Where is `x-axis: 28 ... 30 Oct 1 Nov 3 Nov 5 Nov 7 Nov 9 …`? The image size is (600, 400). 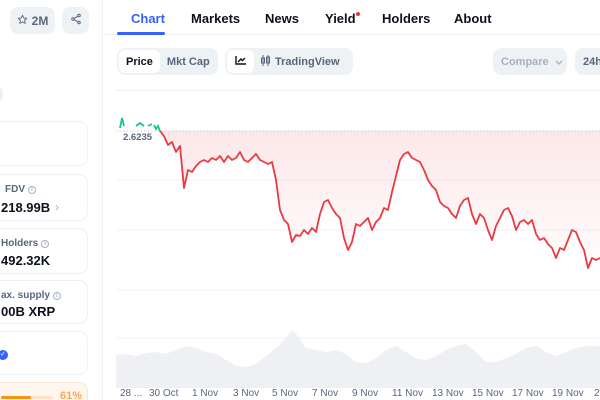
x-axis: 28 ... 30 Oct 1 Nov 3 Nov 5 Nov 7 Nov 9 … is located at coordinates (358, 394).